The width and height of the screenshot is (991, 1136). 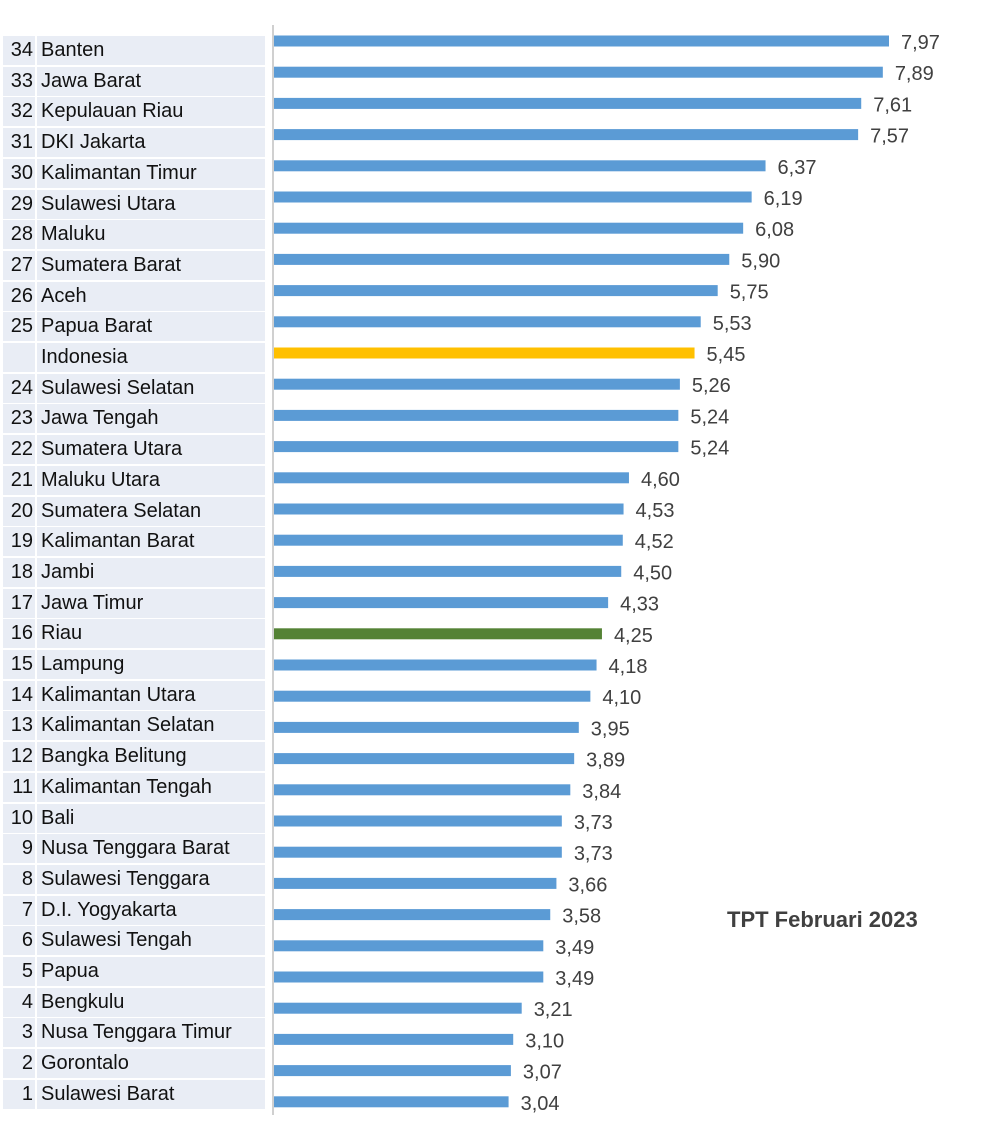 What do you see at coordinates (151, 265) in the screenshot?
I see `category-label: Sumatera Barat` at bounding box center [151, 265].